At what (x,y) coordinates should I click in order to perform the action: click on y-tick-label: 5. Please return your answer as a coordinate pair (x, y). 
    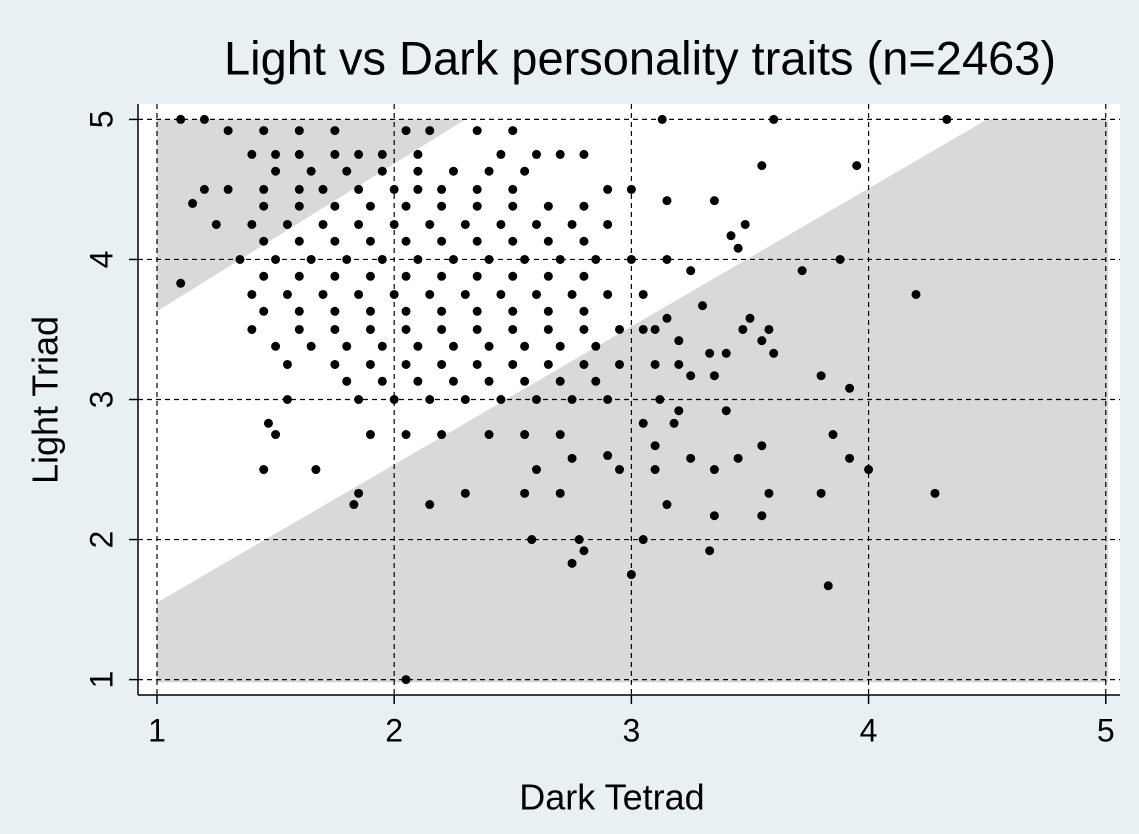
    Looking at the image, I should click on (101, 120).